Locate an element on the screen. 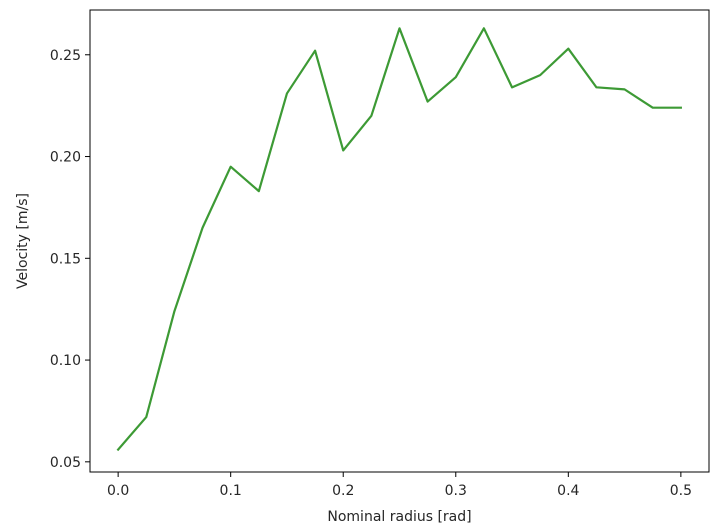  y-tick-label: 0.15 is located at coordinates (65, 259).